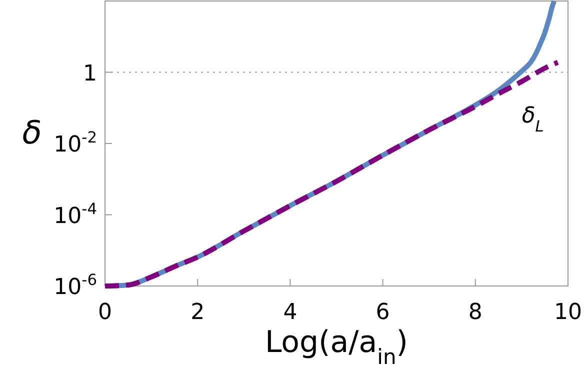 This screenshot has height=375, width=584. Describe the element at coordinates (90, 73) in the screenshot. I see `y-tick-label: 1` at that location.